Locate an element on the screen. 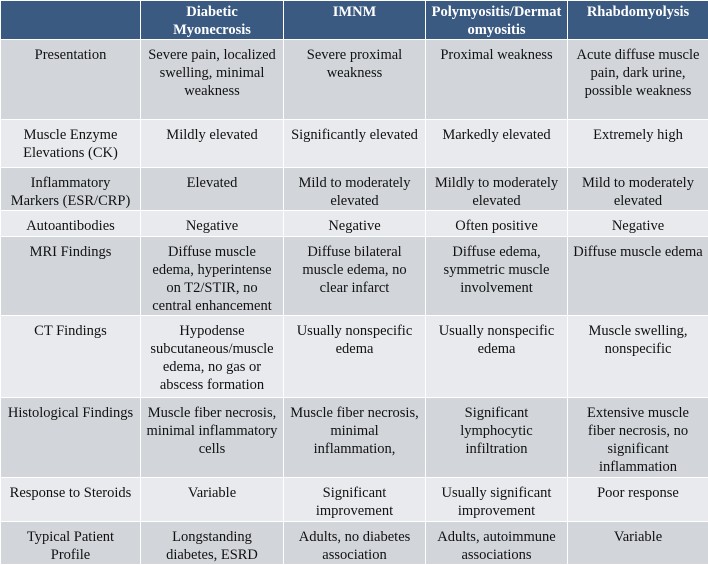 The image size is (708, 565). row-label: Muscle Enzyme Elevations (CK) is located at coordinates (71, 144).